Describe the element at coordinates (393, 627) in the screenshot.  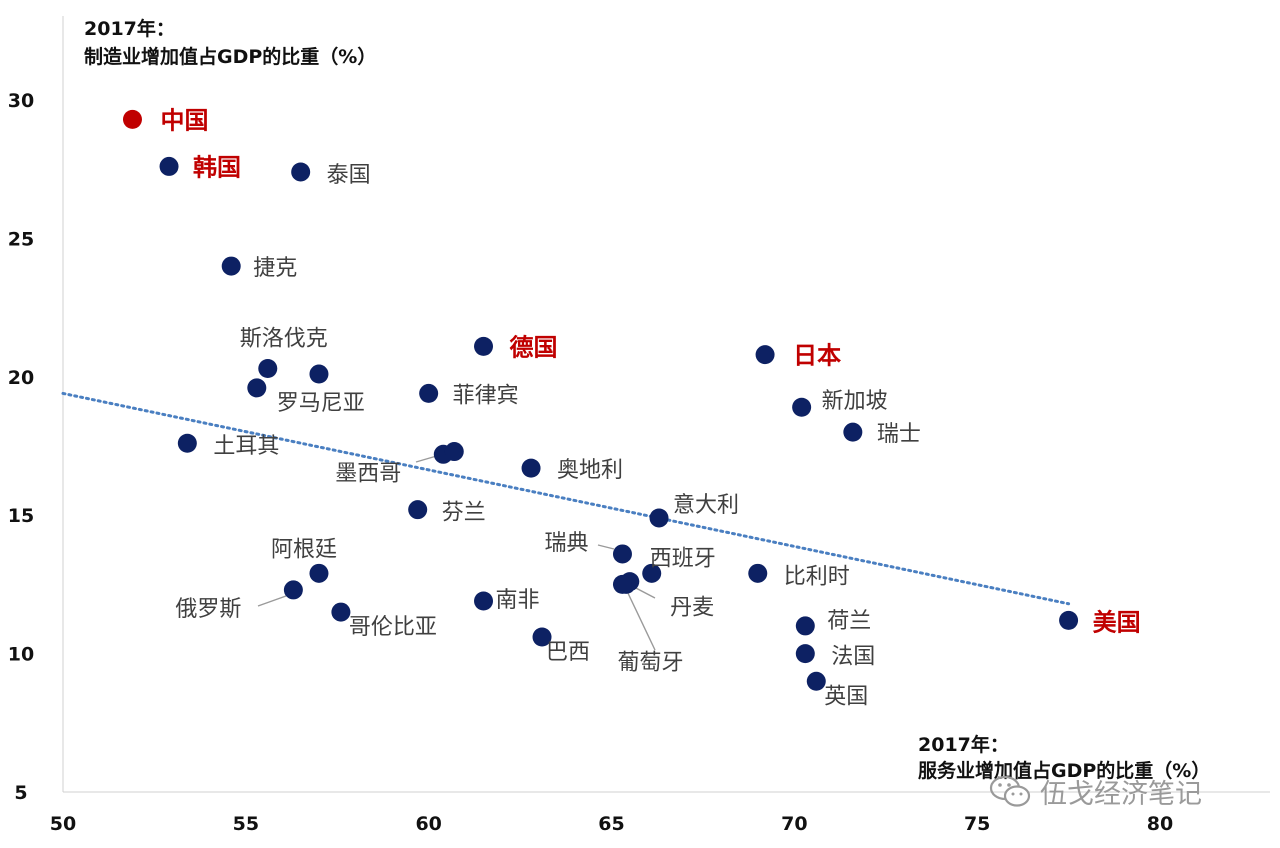
I see `point-label: 哥伦比亚` at that location.